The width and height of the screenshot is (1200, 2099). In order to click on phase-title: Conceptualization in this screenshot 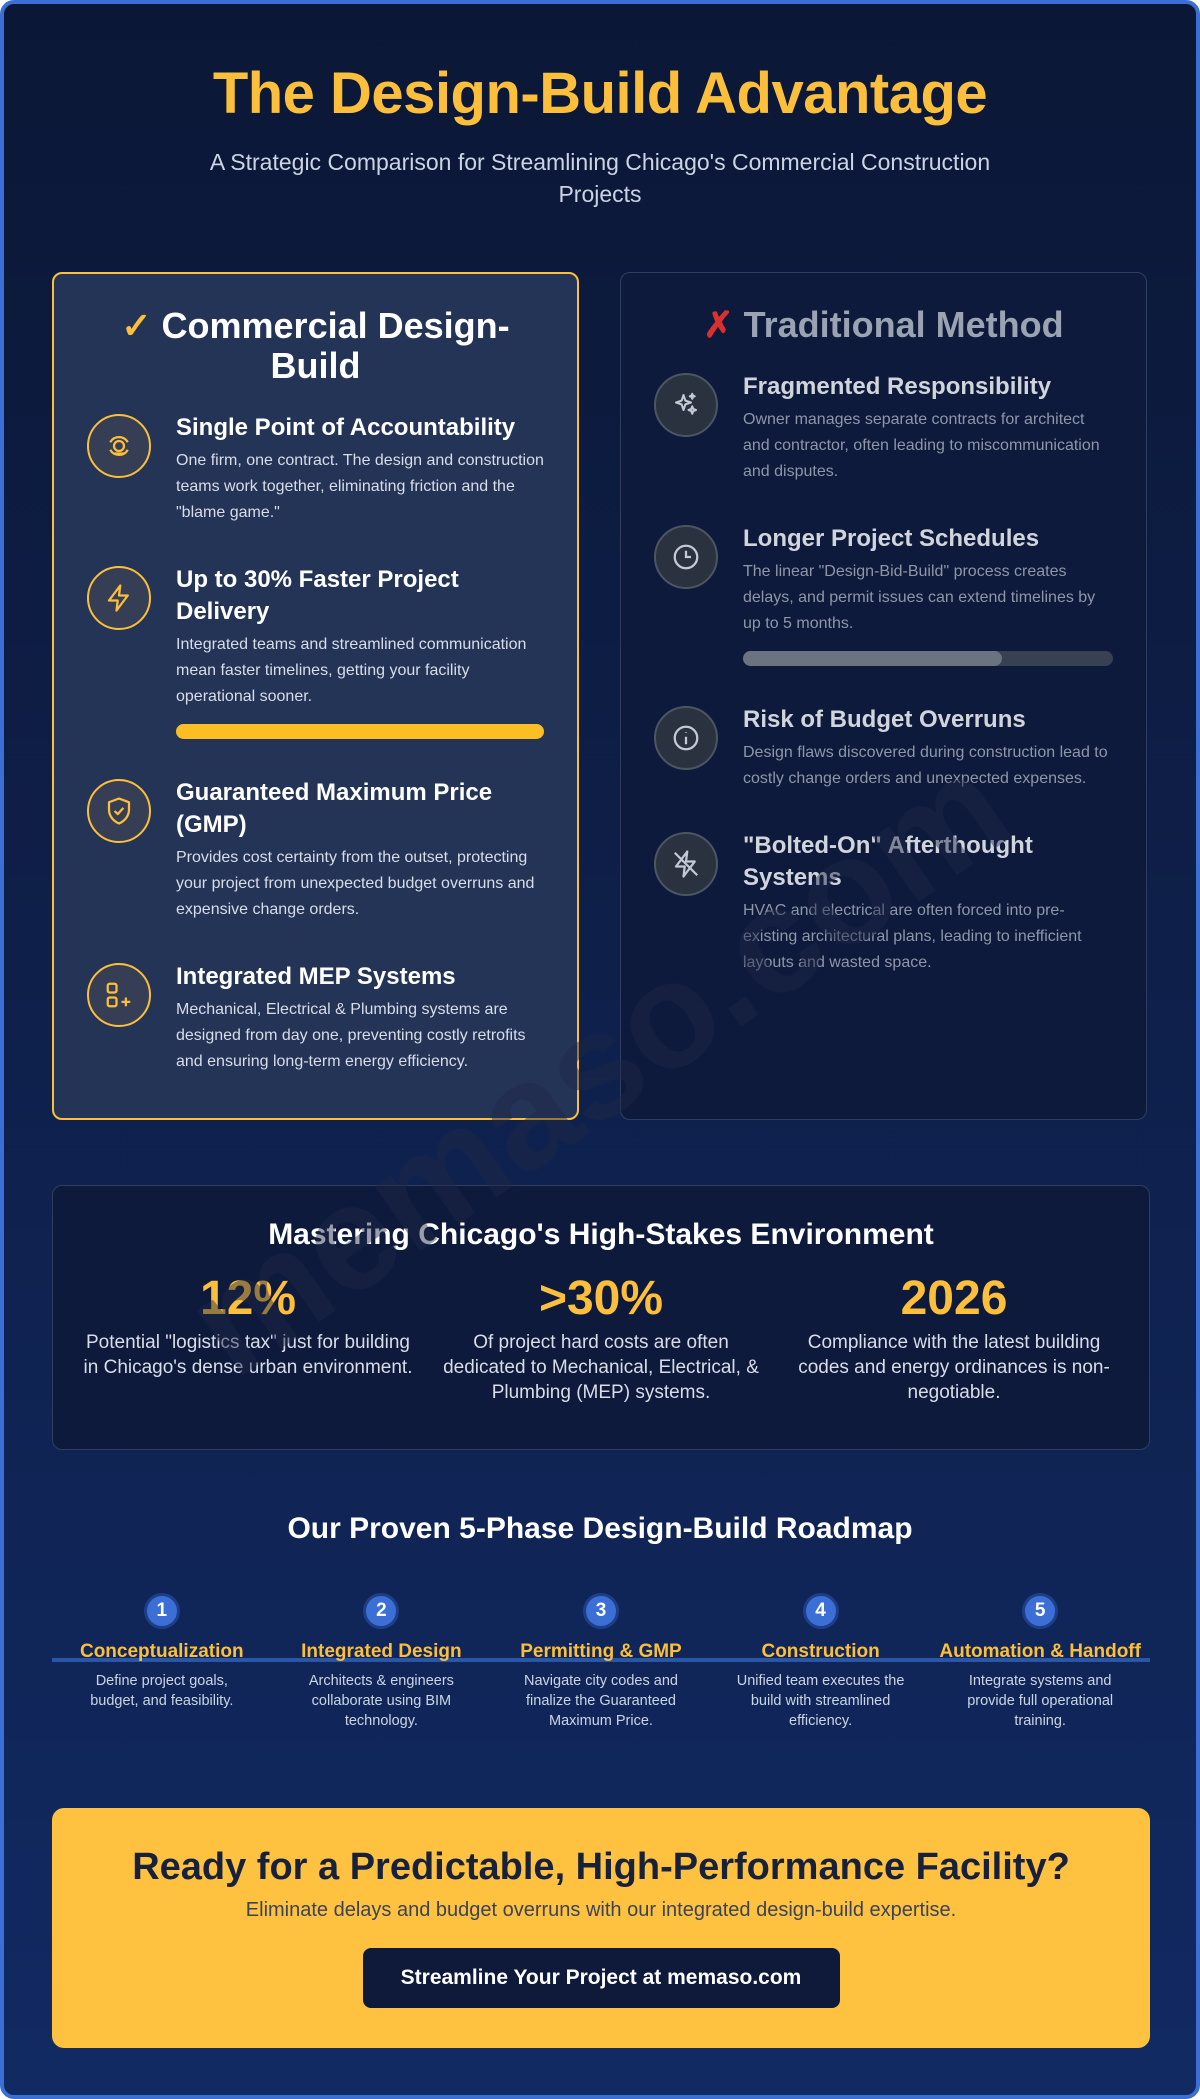, I will do `click(161, 1651)`.